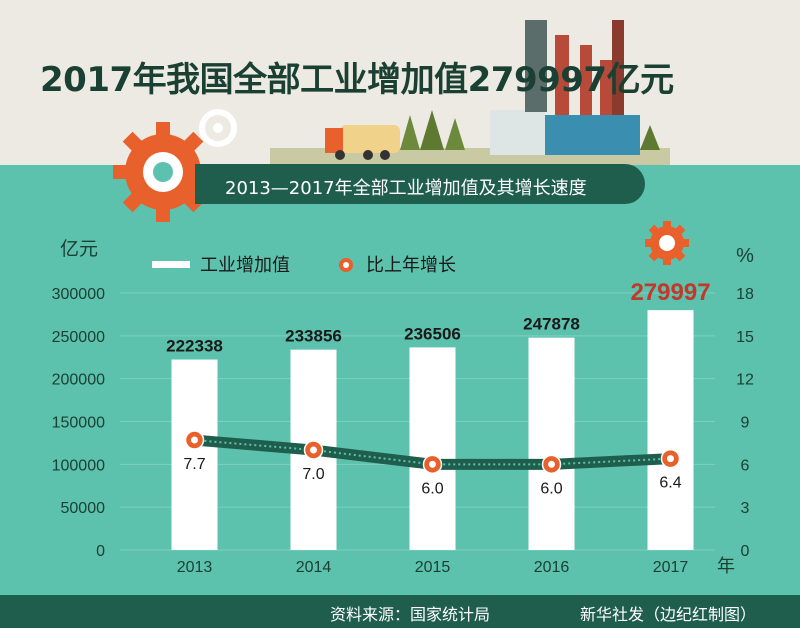 This screenshot has width=800, height=628. Describe the element at coordinates (100, 551) in the screenshot. I see `y-left-tick-label: 0` at that location.